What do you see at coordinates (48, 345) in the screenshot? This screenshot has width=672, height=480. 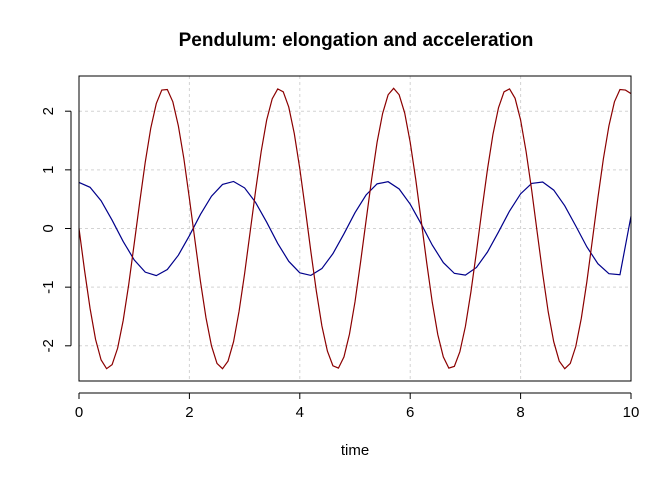 I see `y-tick-label-0: -2` at bounding box center [48, 345].